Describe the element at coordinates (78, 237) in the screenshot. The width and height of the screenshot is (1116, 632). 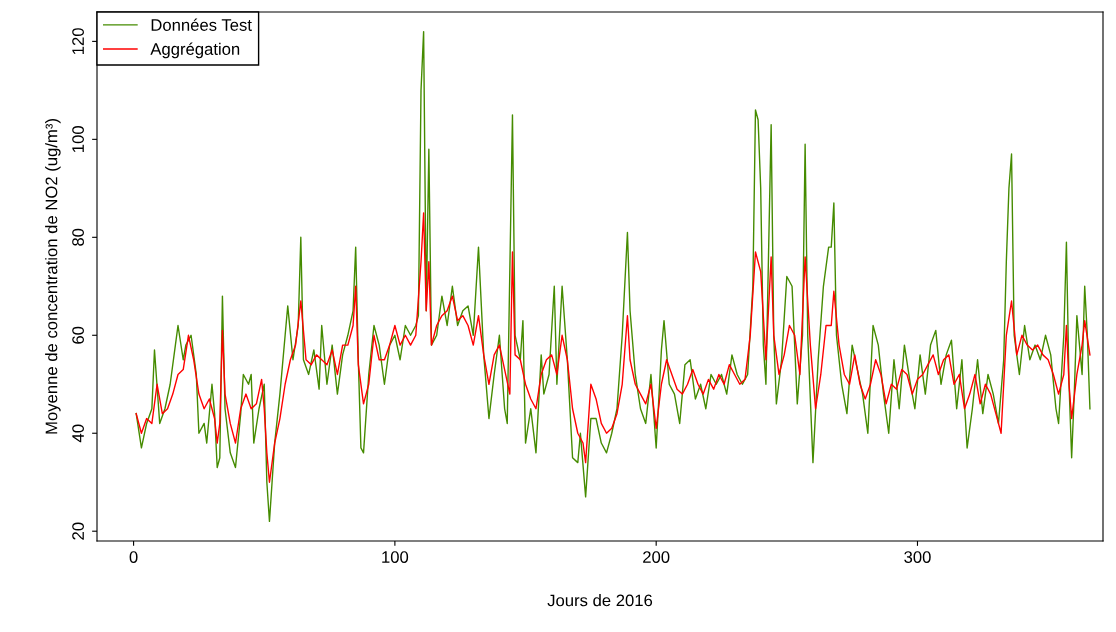
I see `y-tick-label: 80` at that location.